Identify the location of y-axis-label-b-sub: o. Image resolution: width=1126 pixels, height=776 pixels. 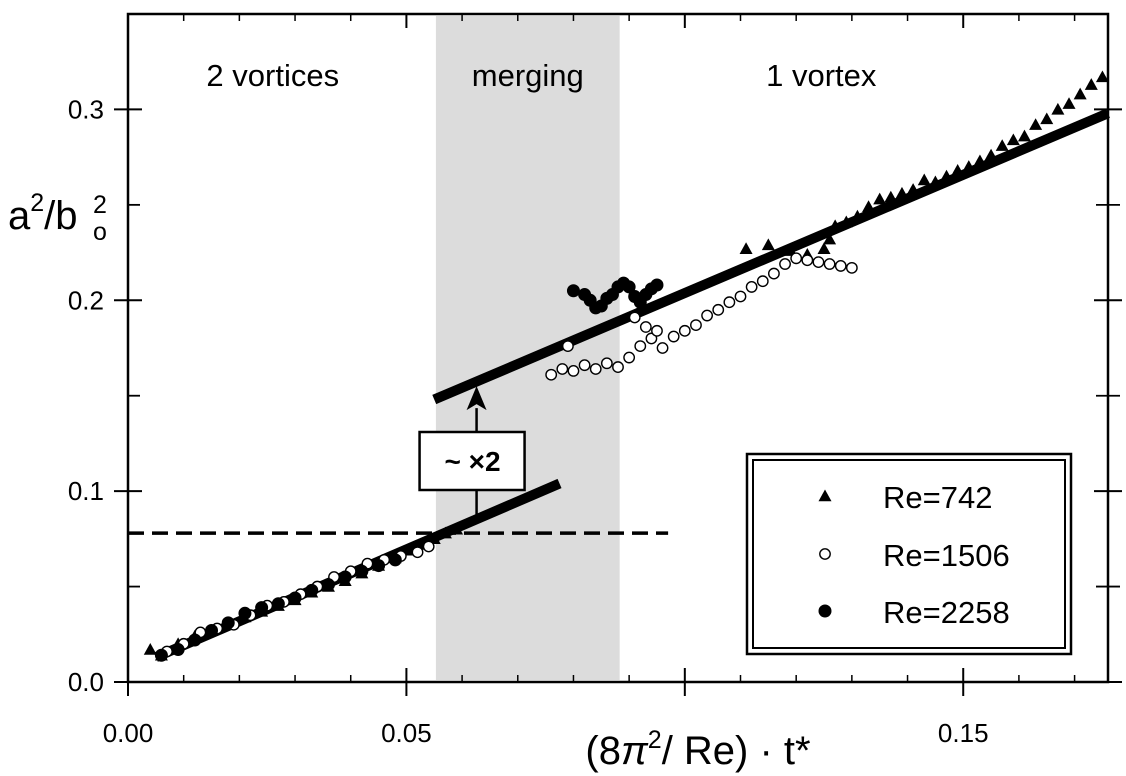
(100, 232).